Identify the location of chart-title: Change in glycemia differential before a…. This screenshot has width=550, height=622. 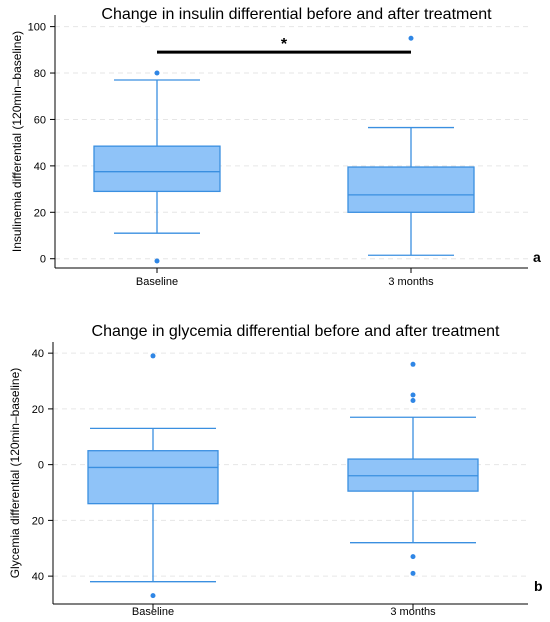
(296, 331).